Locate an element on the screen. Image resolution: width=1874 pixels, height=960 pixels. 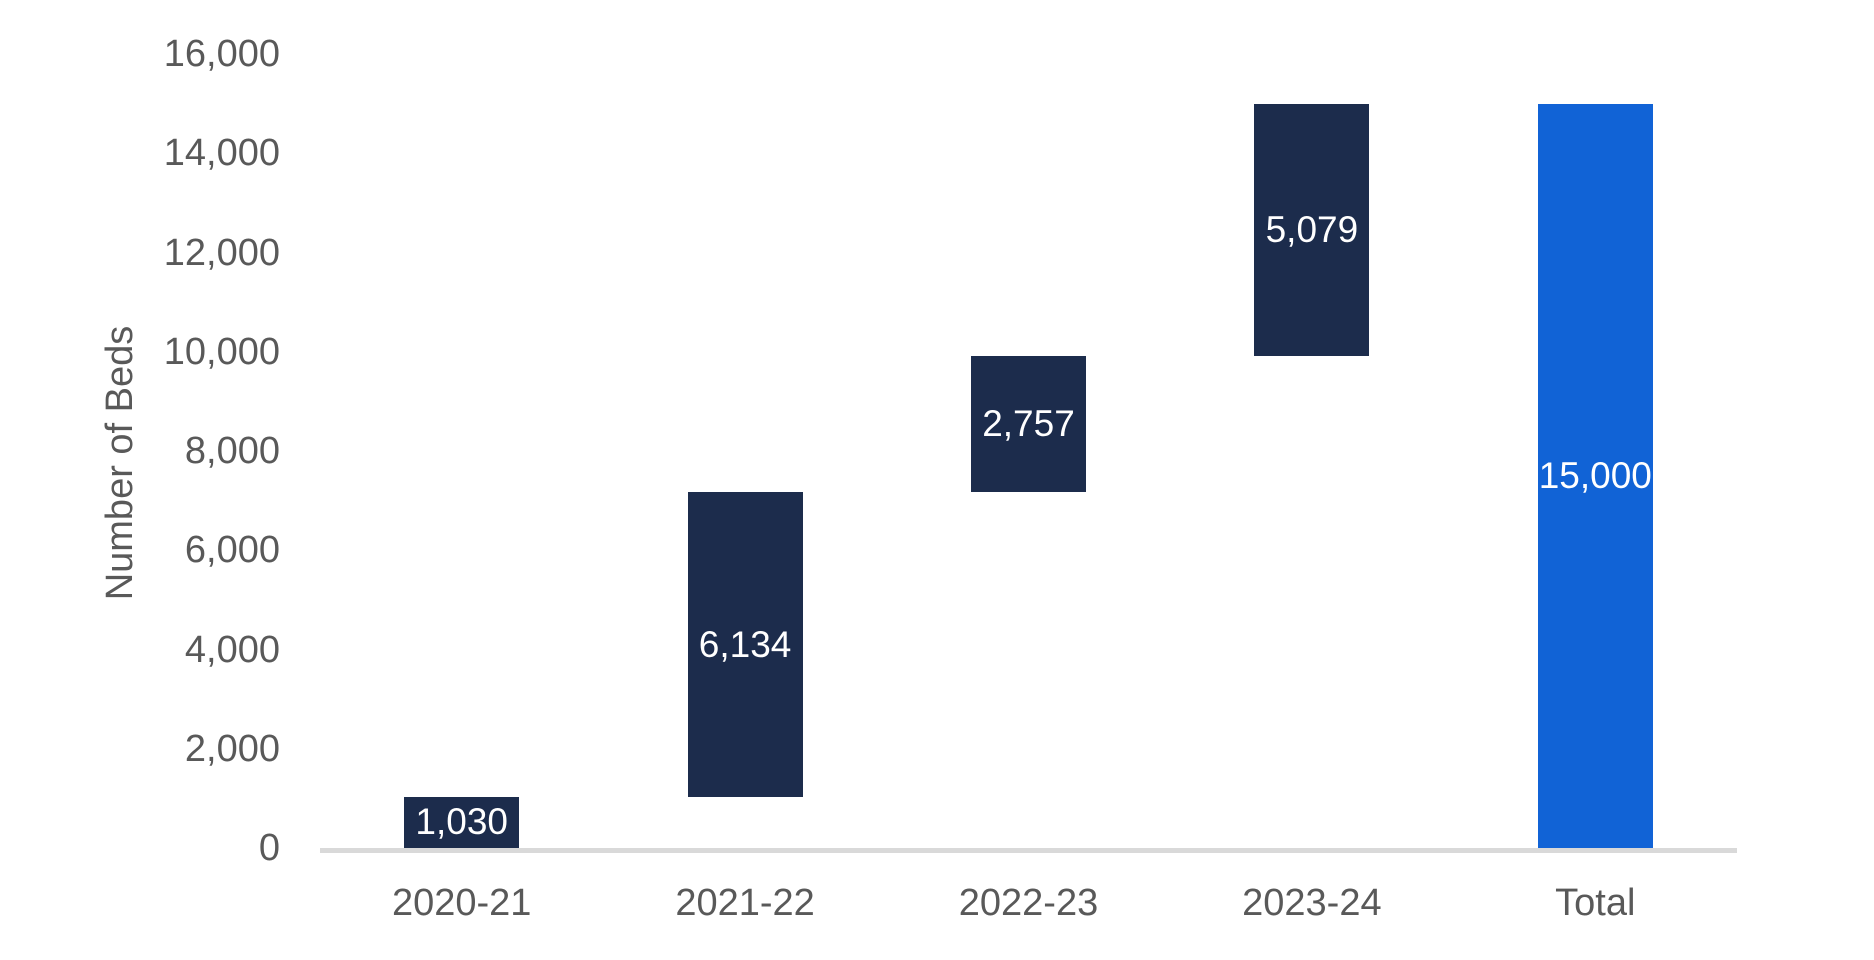
y-tick-label: 0 is located at coordinates (269, 848).